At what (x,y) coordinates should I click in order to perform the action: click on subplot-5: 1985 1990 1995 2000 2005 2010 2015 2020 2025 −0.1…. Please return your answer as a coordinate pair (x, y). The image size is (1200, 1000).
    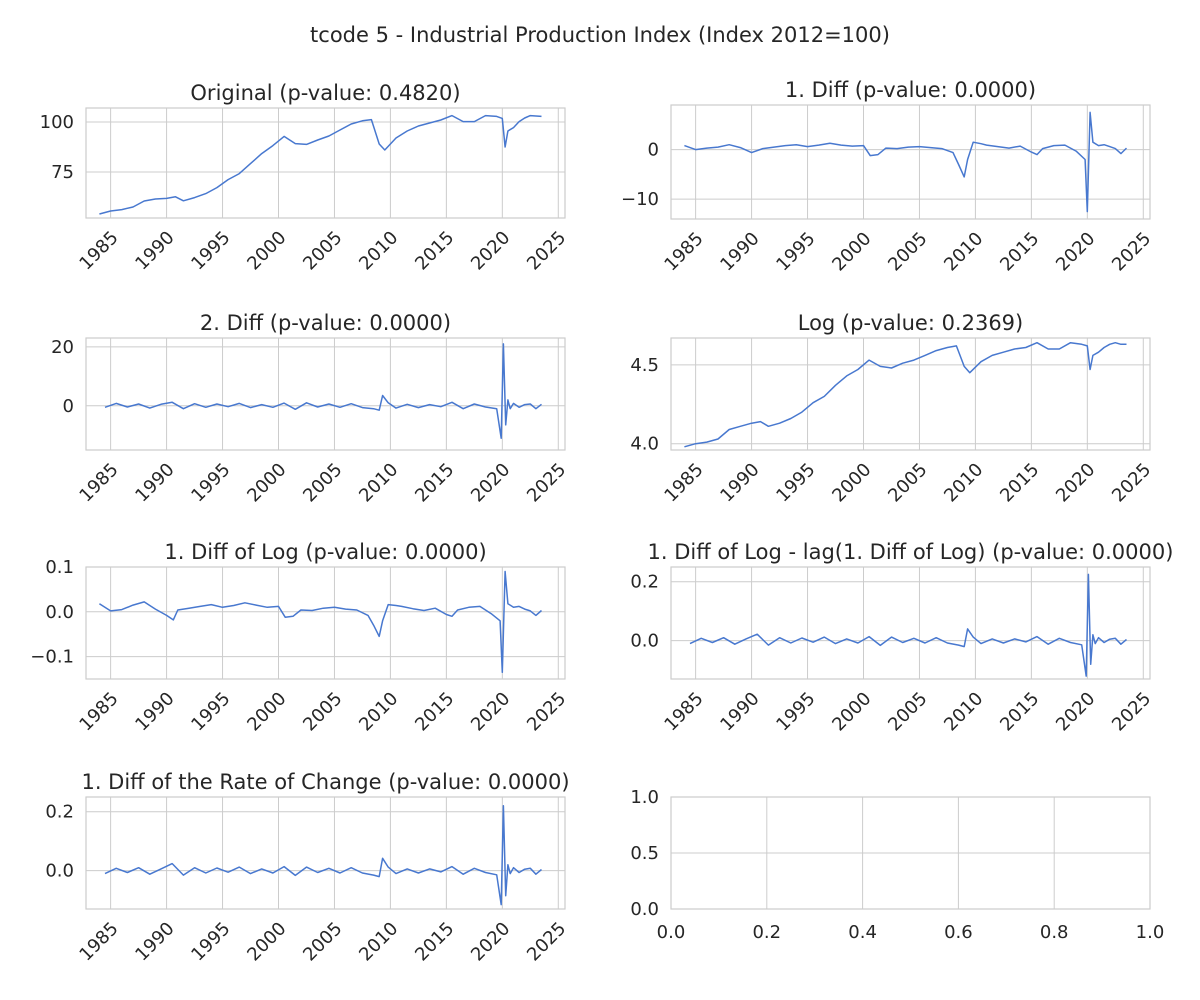
    Looking at the image, I should click on (300, 637).